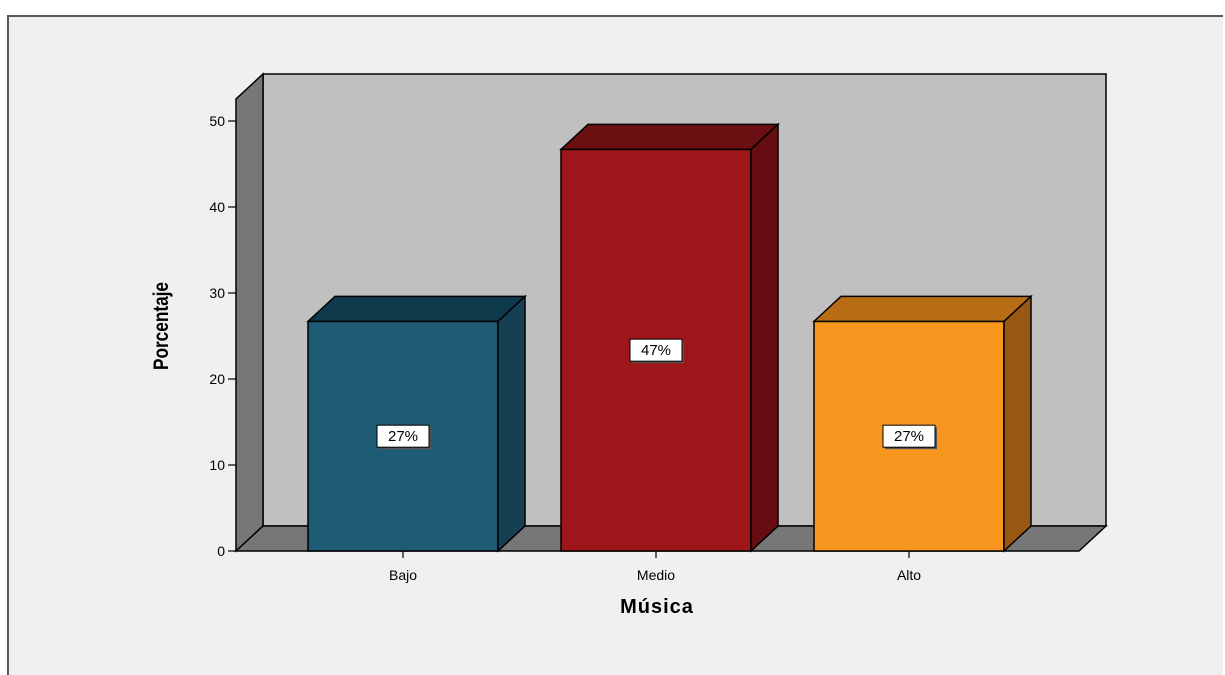 This screenshot has width=1225, height=675. Describe the element at coordinates (162, 326) in the screenshot. I see `y-axis-title: Porcentaje` at that location.